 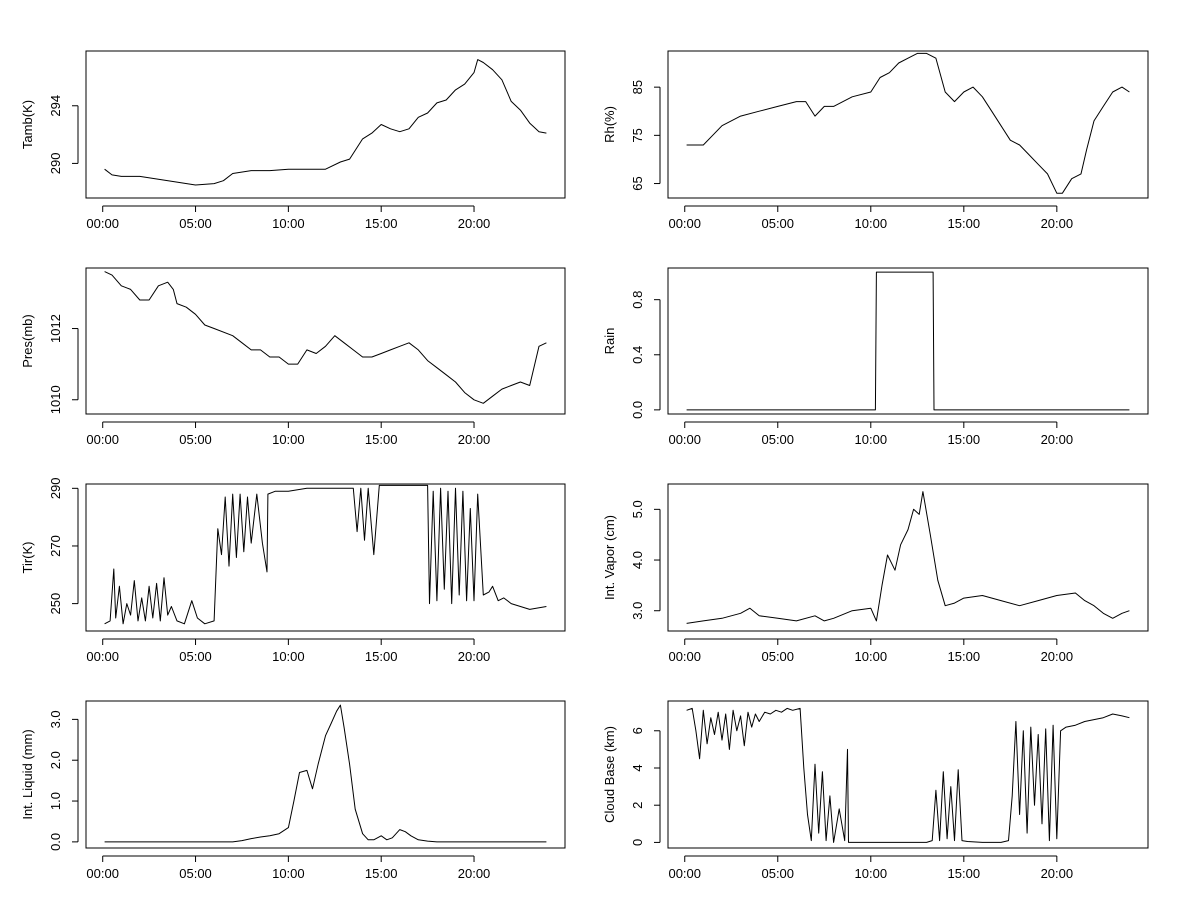 I want to click on y-tick-label: 75, so click(x=637, y=135).